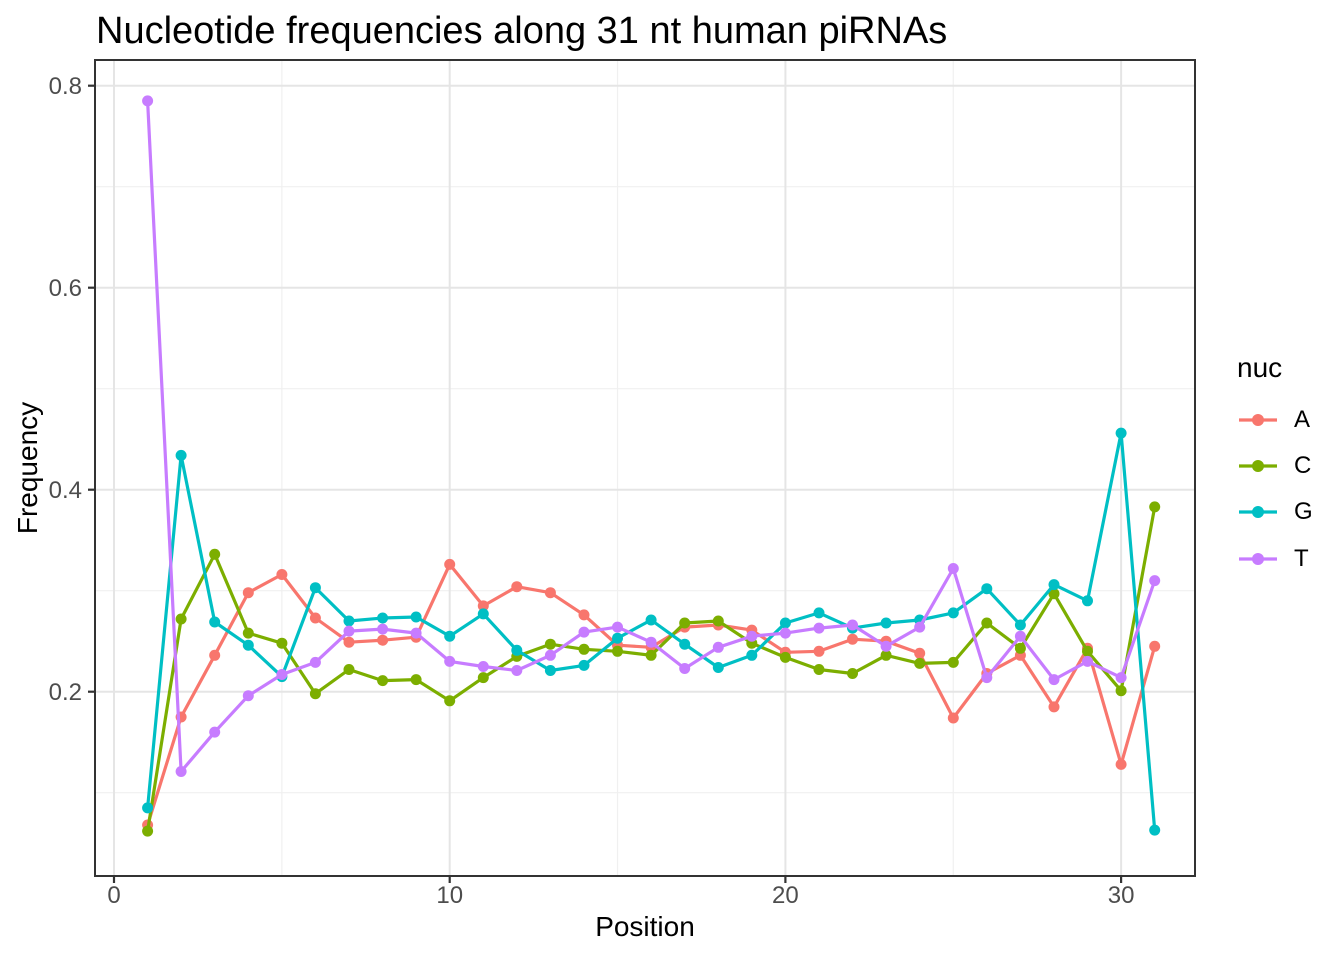 This screenshot has height=960, width=1344. I want to click on legend-entry-label: G, so click(1303, 512).